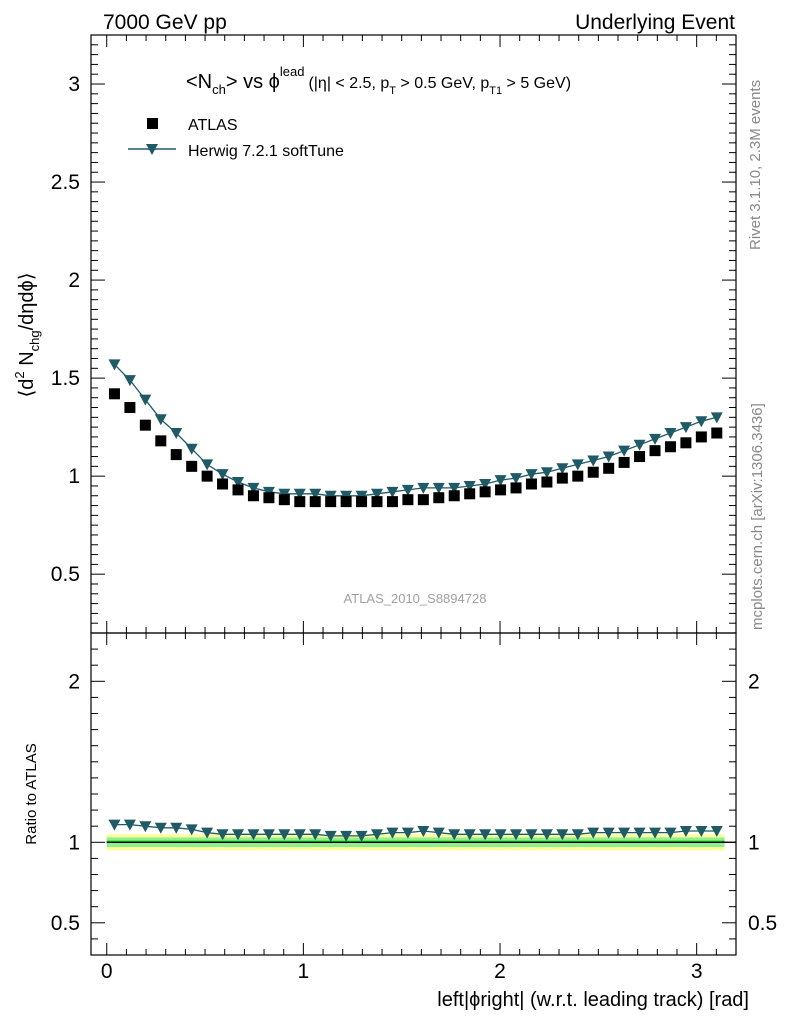  What do you see at coordinates (348, 83) in the screenshot?
I see `title-detail-a: (|η| < 2.5, p` at bounding box center [348, 83].